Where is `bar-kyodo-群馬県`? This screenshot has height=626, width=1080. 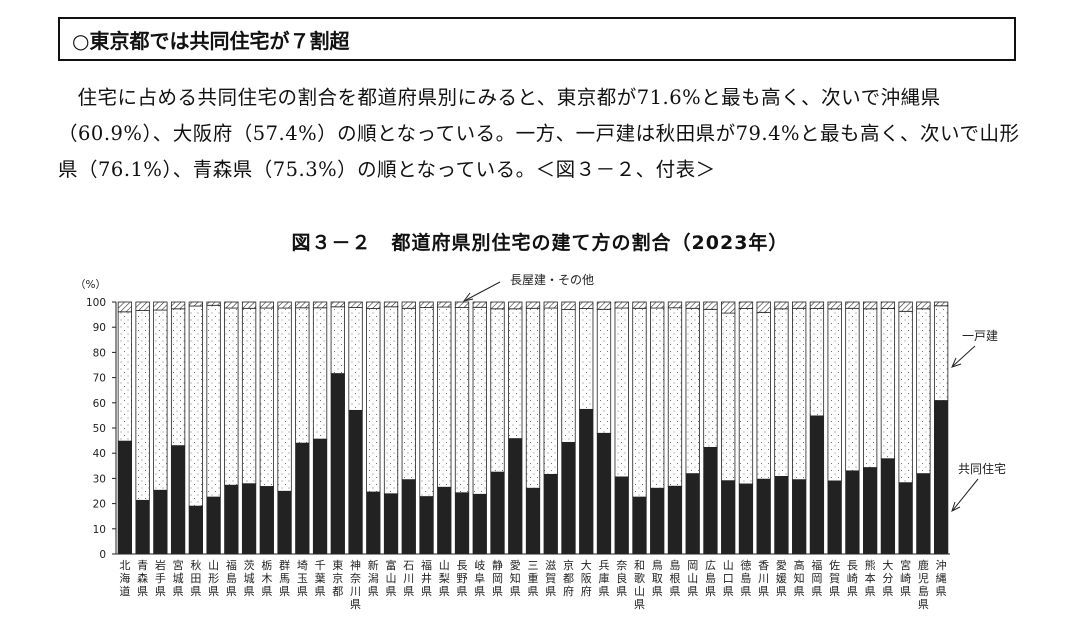
bar-kyodo-群馬県 is located at coordinates (284, 522).